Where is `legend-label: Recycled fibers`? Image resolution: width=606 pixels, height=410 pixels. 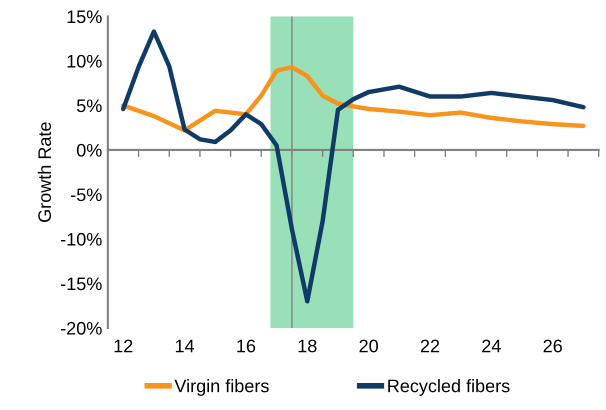 legend-label: Recycled fibers is located at coordinates (449, 387).